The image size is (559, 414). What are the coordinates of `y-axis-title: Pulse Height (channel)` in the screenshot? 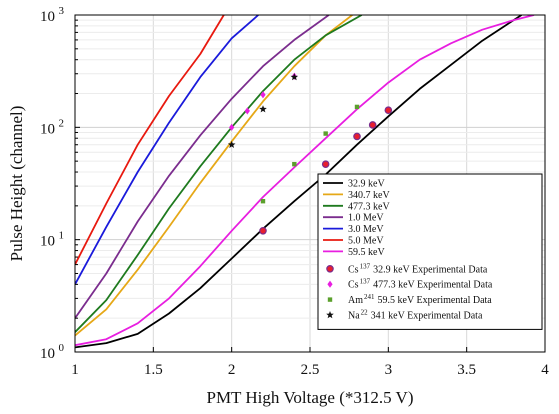 It's located at (16, 184).